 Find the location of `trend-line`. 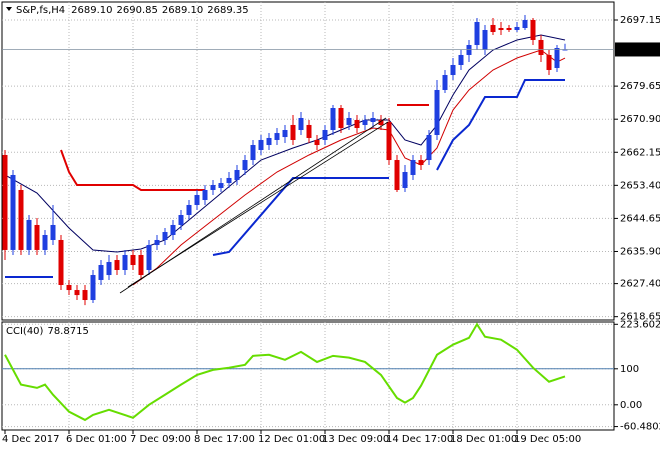

trend-line is located at coordinates (258, 204).